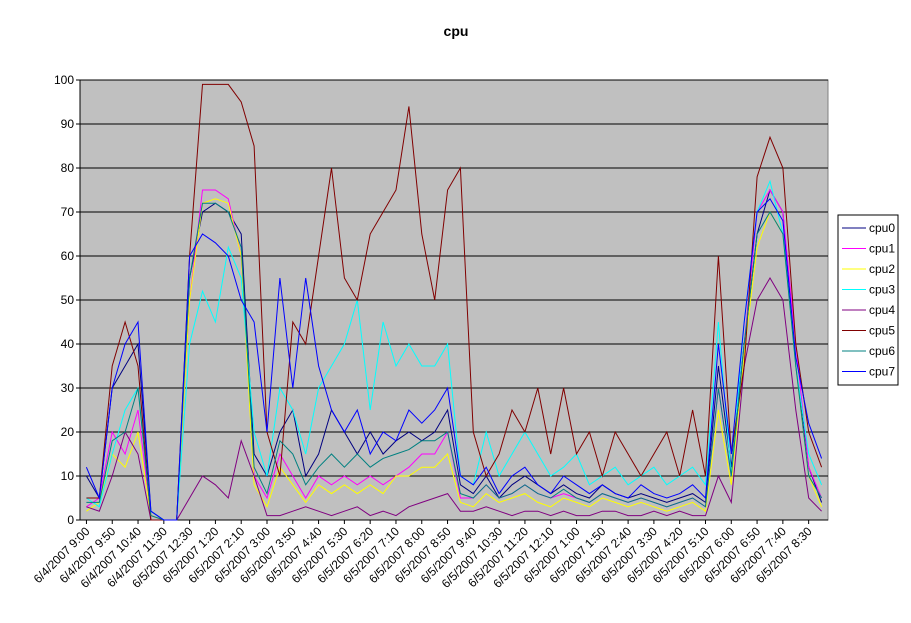 This screenshot has height=623, width=911. What do you see at coordinates (882, 310) in the screenshot?
I see `legend-label: cpu4` at bounding box center [882, 310].